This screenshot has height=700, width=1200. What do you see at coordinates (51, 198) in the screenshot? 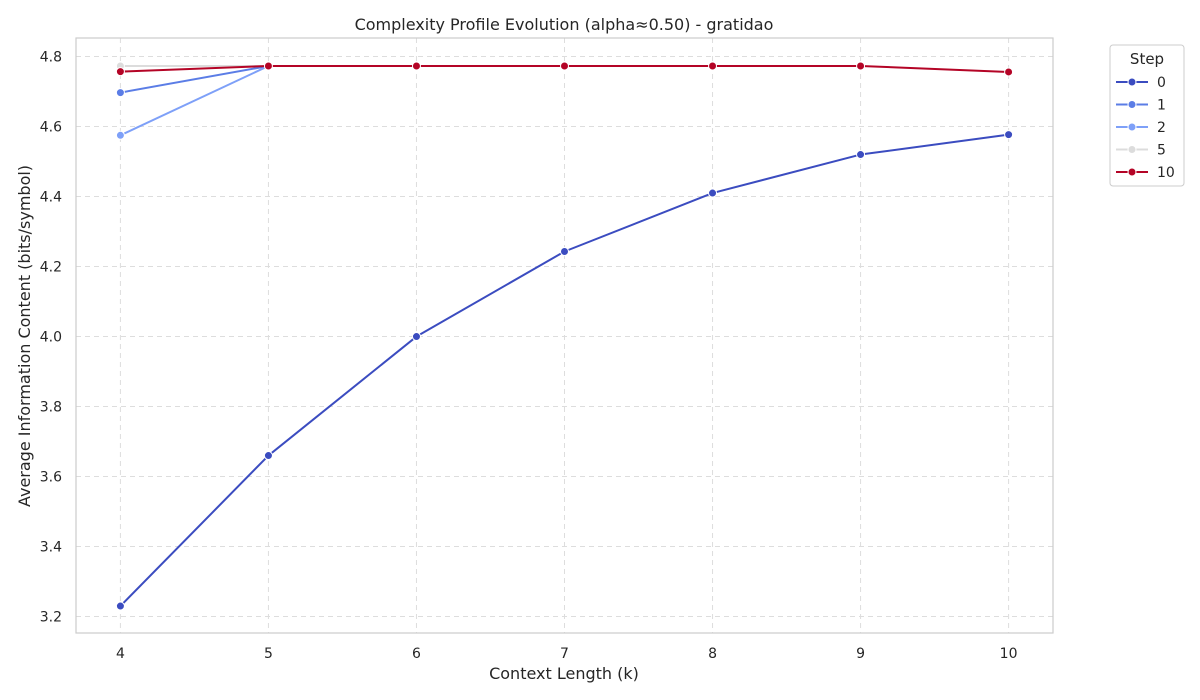
I see `y-tick-label: 4.4` at bounding box center [51, 198].